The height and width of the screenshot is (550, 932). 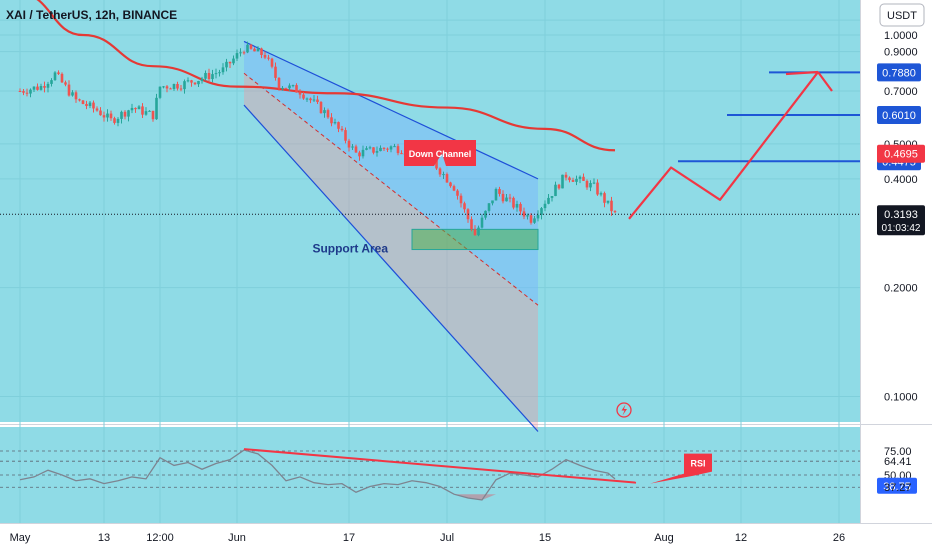 I want to click on lightning-icon, so click(x=624, y=410).